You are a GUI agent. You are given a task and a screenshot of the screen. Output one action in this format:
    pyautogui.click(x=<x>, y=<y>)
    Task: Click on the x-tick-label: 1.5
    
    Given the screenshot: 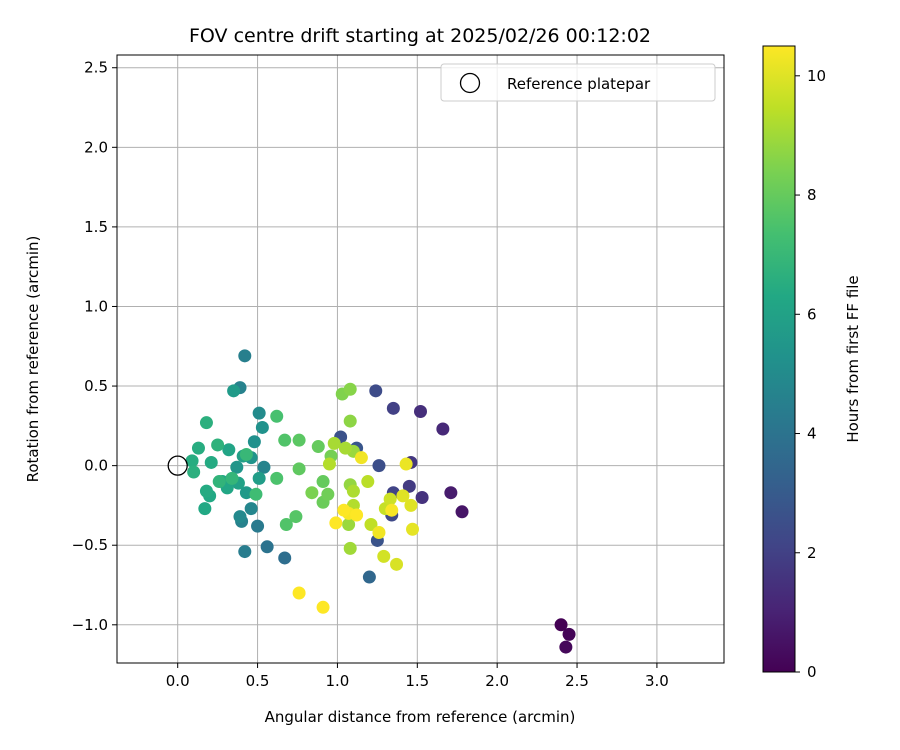 What is the action you would take?
    pyautogui.click(x=417, y=681)
    